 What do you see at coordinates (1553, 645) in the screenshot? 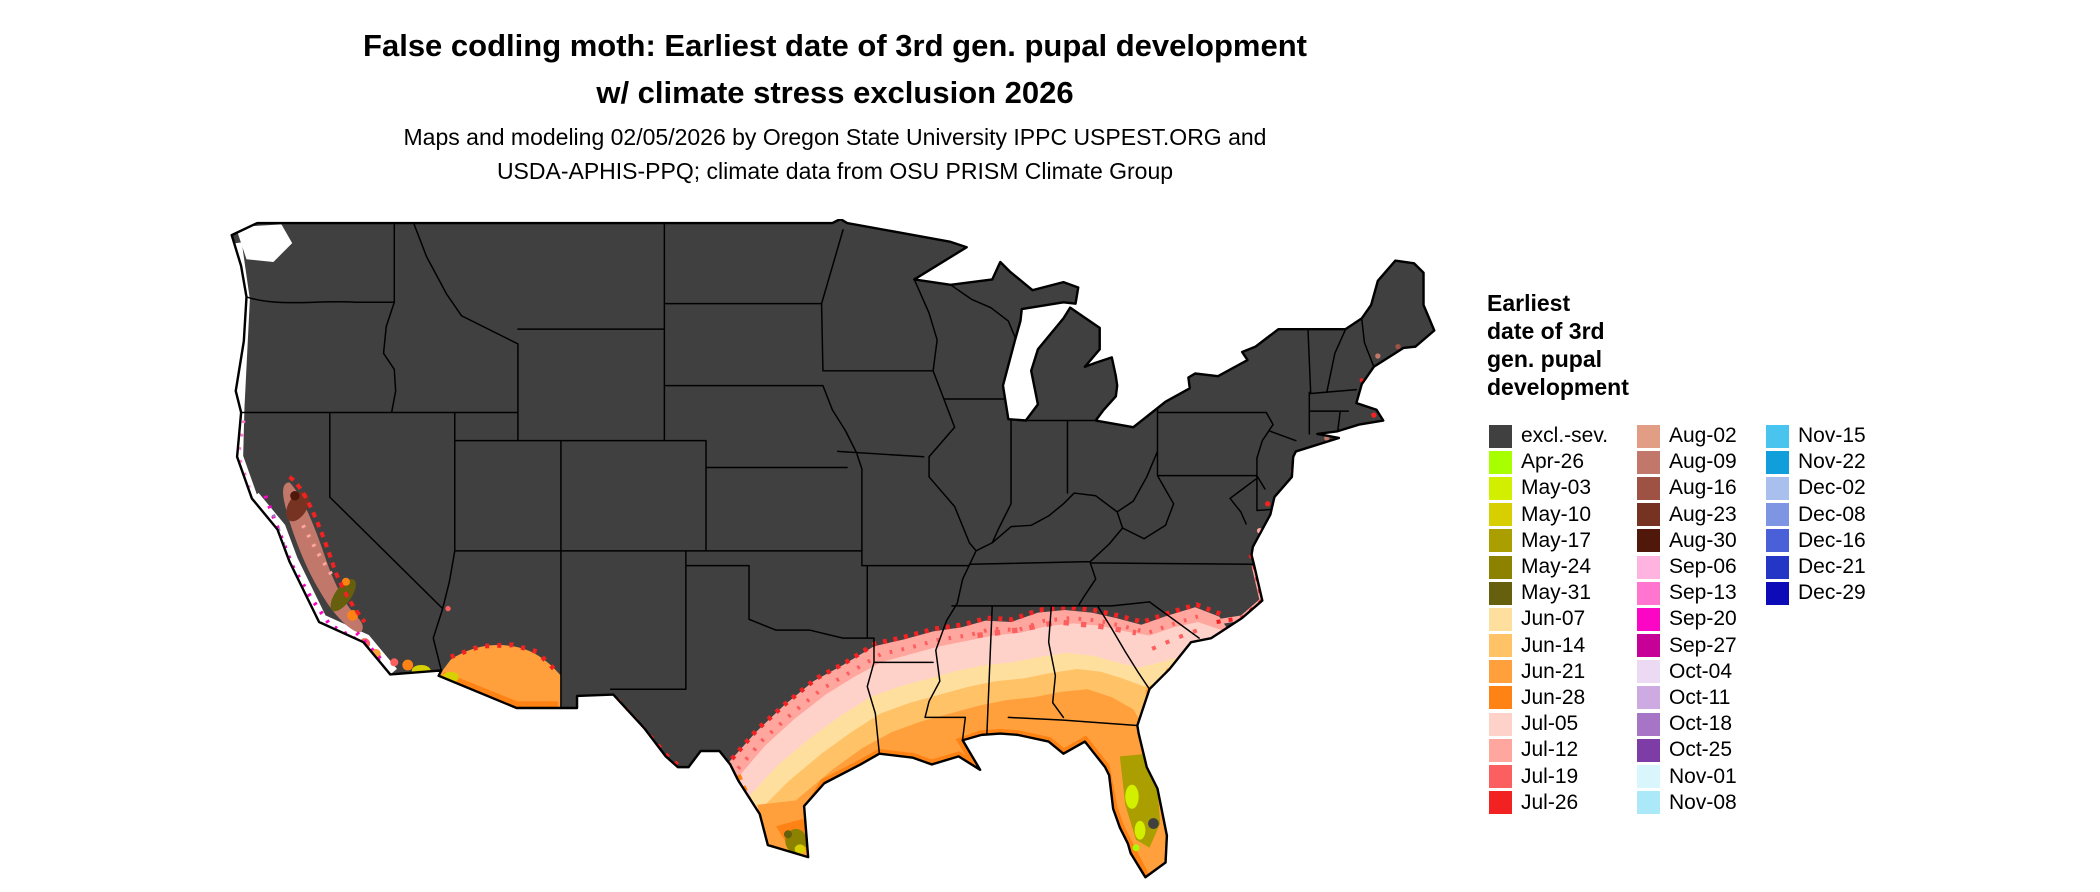
I see `legend-label: Jun-14` at bounding box center [1553, 645].